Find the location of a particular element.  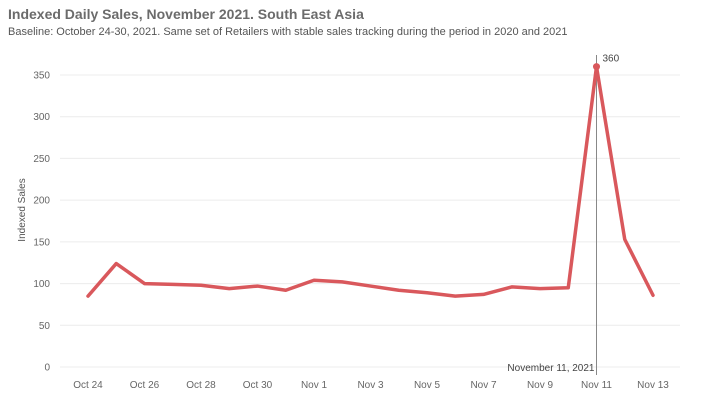

y-tick-label: 250 is located at coordinates (41, 159).